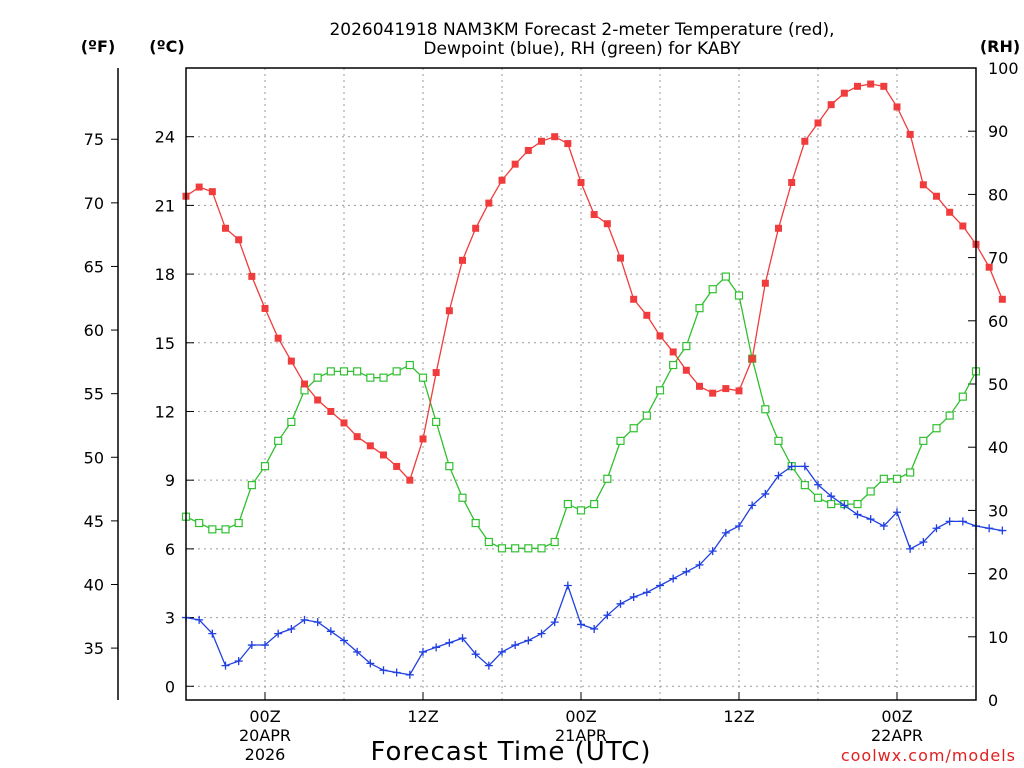  I want to click on celsius-tick-label: 18, so click(165, 274).